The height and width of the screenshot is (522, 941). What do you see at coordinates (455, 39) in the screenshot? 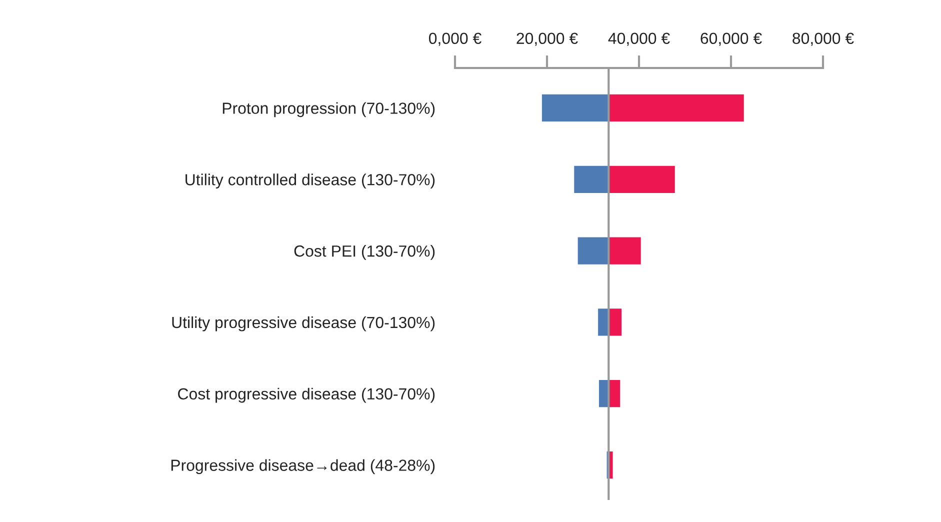
I see `x-tick-label: 0,000 €` at bounding box center [455, 39].